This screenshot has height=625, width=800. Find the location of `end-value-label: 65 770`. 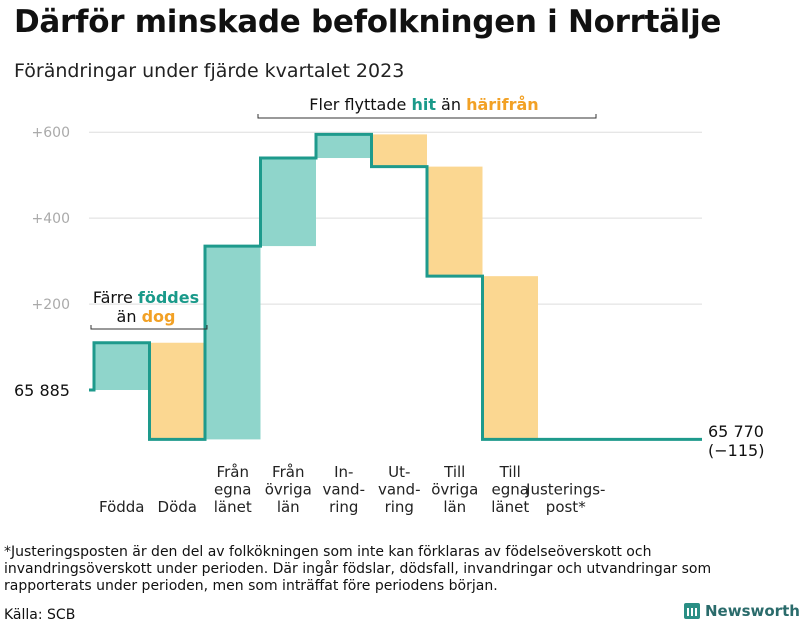

end-value-label: 65 770 is located at coordinates (736, 431).